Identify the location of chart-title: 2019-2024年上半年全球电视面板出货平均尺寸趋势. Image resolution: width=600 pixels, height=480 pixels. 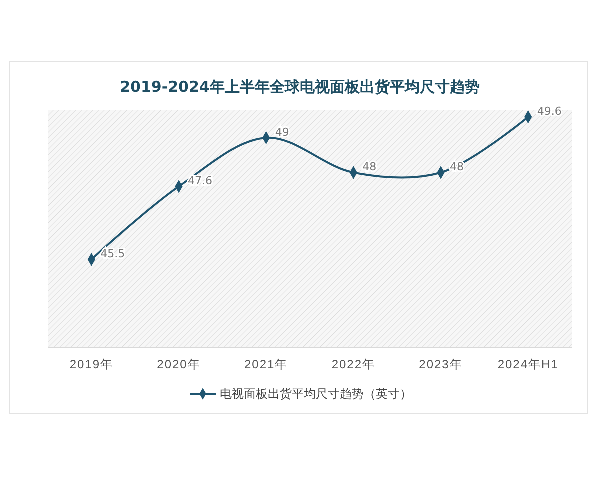
(300, 87).